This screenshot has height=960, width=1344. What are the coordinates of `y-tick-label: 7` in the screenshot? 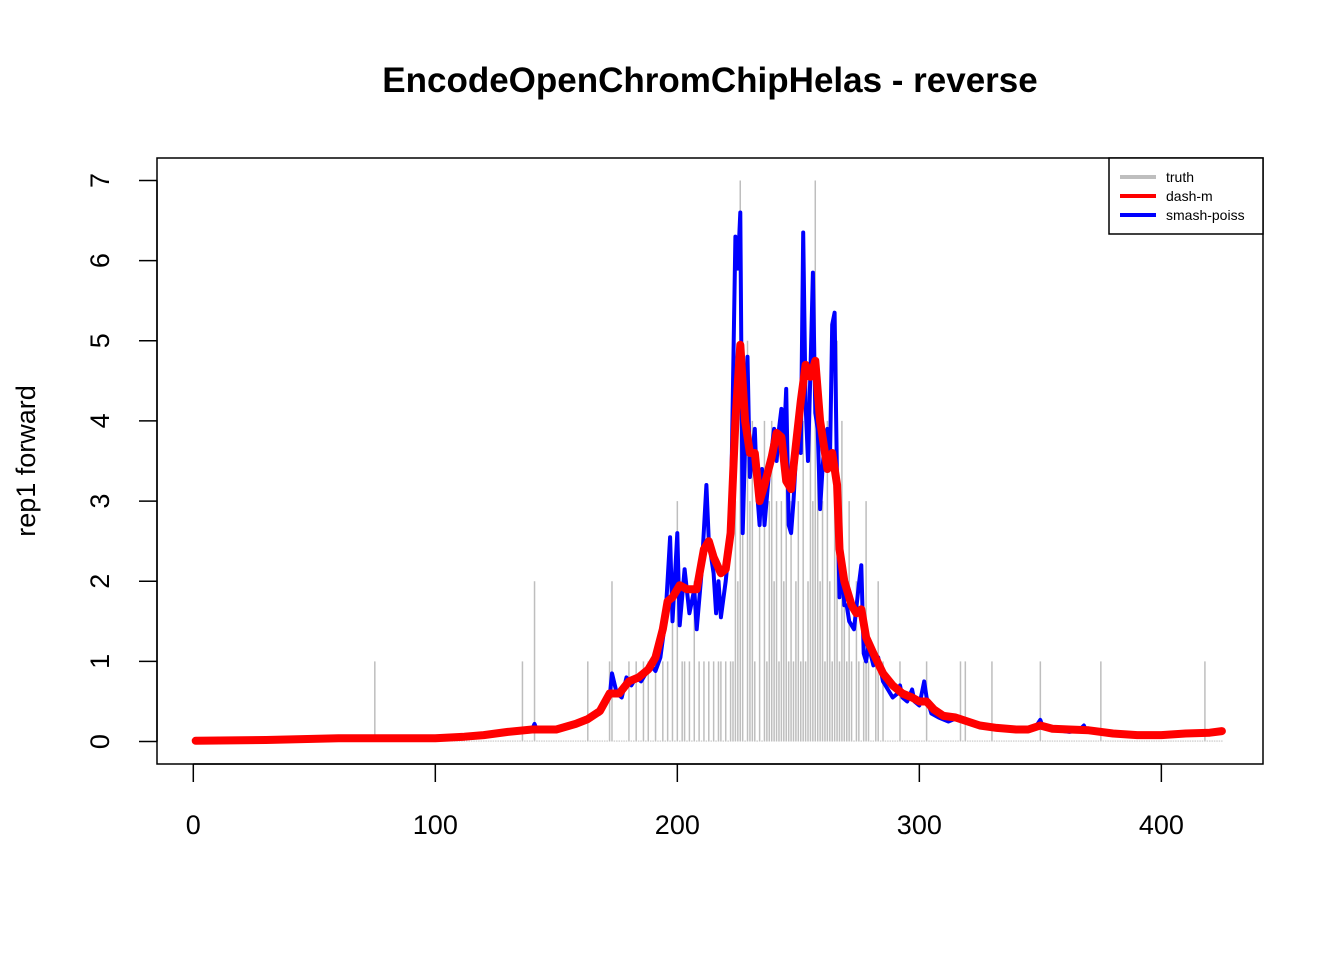 It's located at (100, 180).